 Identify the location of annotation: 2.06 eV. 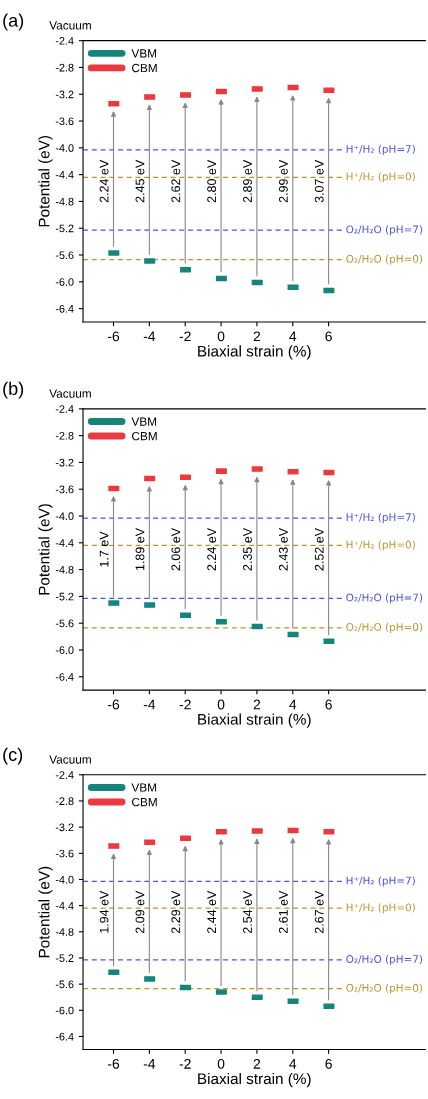
(176, 549).